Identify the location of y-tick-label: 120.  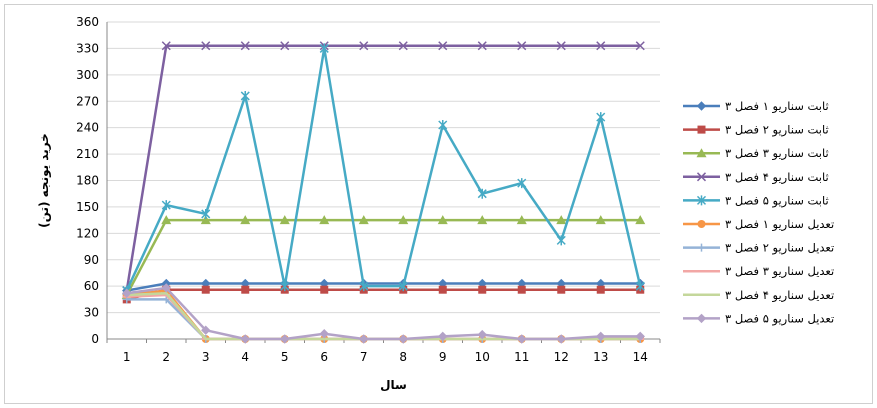
(87, 233).